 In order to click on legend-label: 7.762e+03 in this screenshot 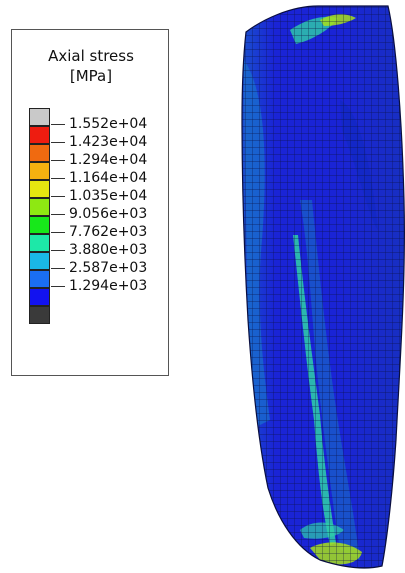, I will do `click(108, 232)`.